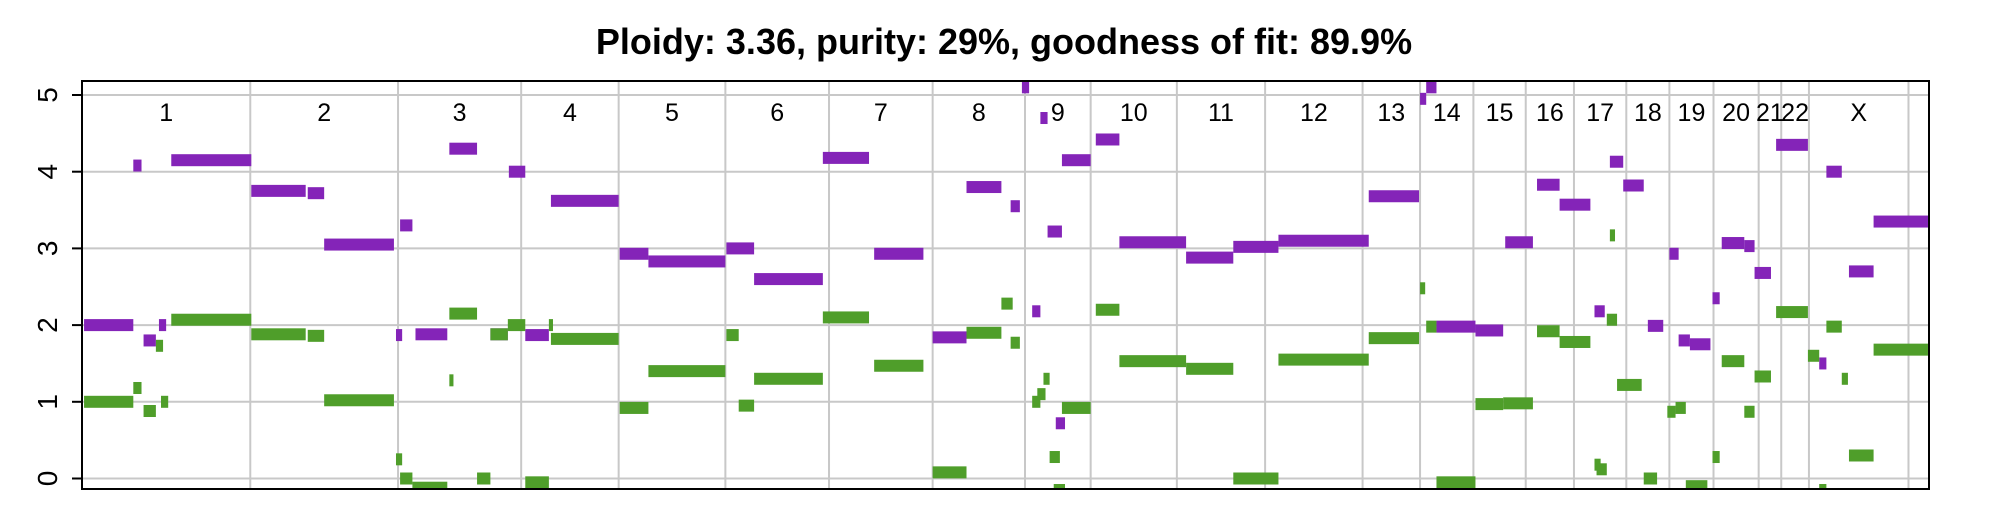 The image size is (2000, 505). I want to click on chromosome-label-4: 4, so click(570, 113).